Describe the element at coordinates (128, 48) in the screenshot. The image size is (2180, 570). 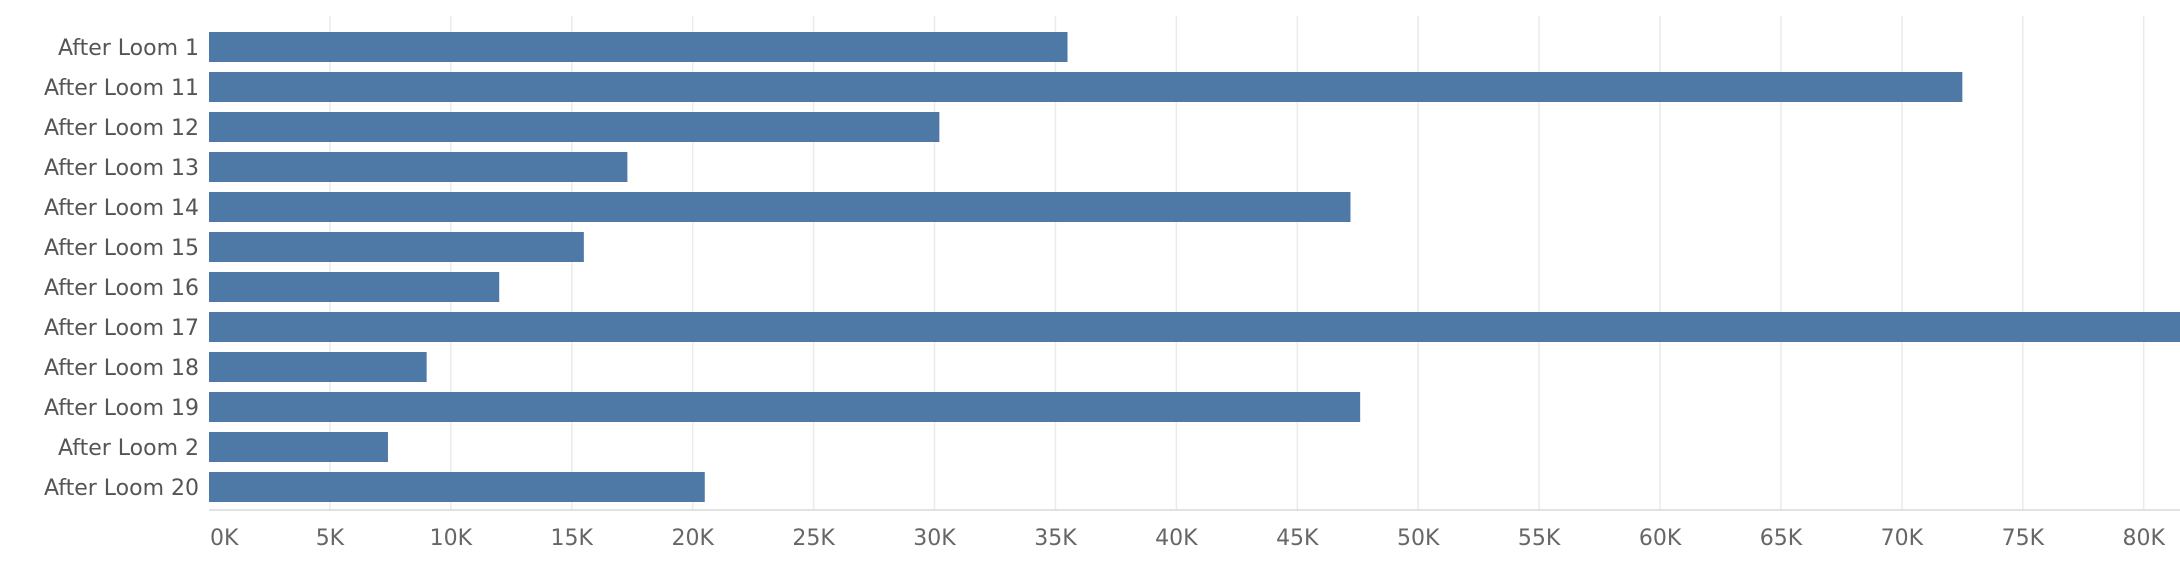
I see `category-label: After Loom 1` at that location.